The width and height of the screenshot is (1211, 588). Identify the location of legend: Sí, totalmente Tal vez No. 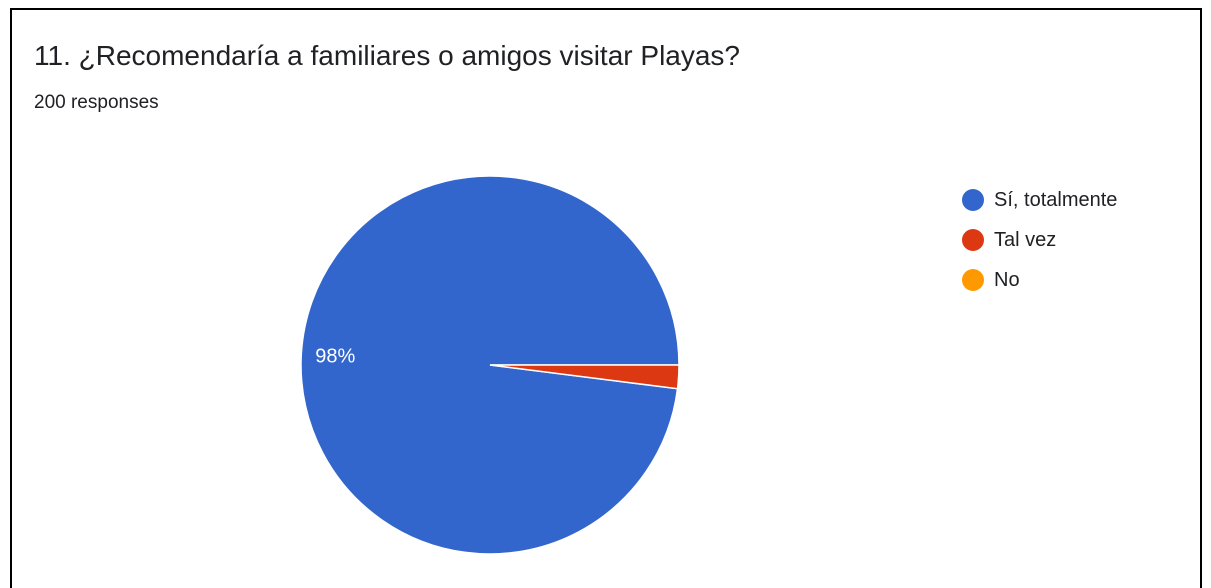
(1039, 240).